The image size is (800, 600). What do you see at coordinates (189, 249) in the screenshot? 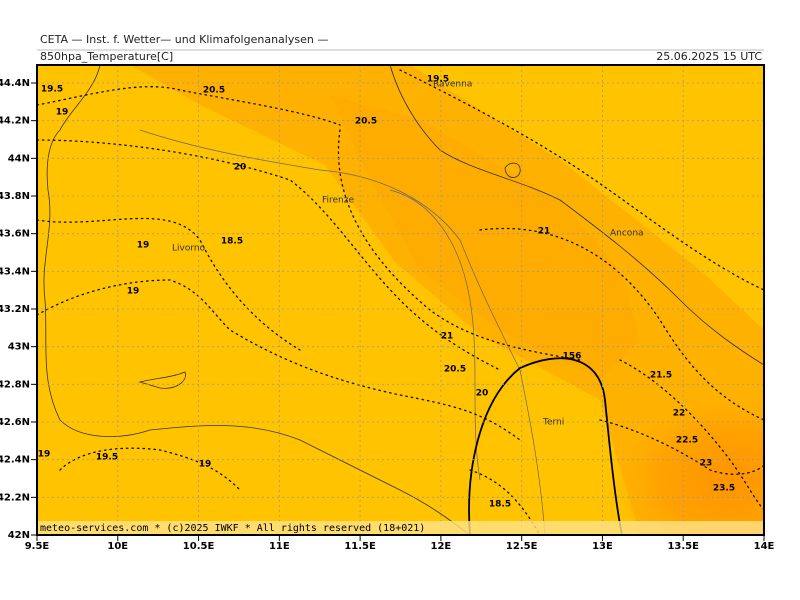
I see `city-label: Livorno` at bounding box center [189, 249].